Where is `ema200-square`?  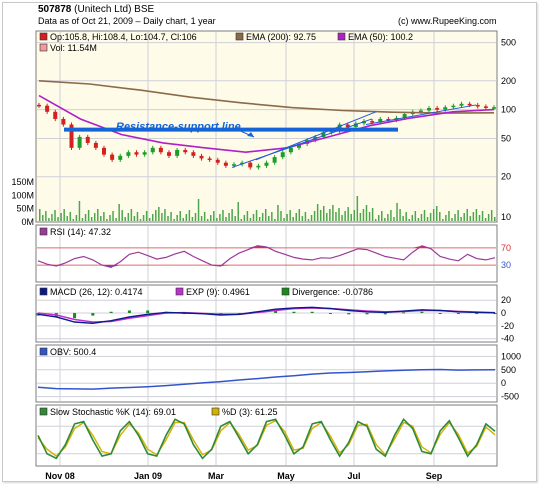 ema200-square is located at coordinates (239, 36).